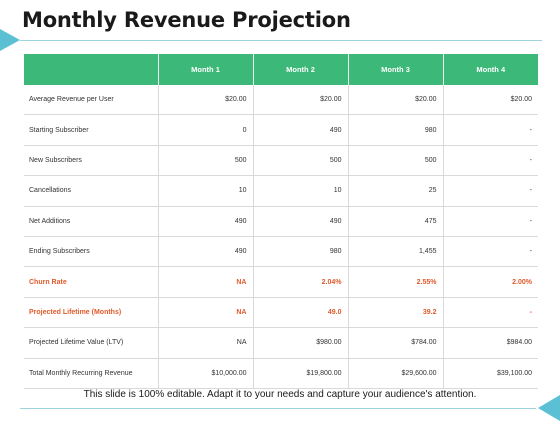  Describe the element at coordinates (490, 343) in the screenshot. I see `month-4-cell: $984.00` at that location.